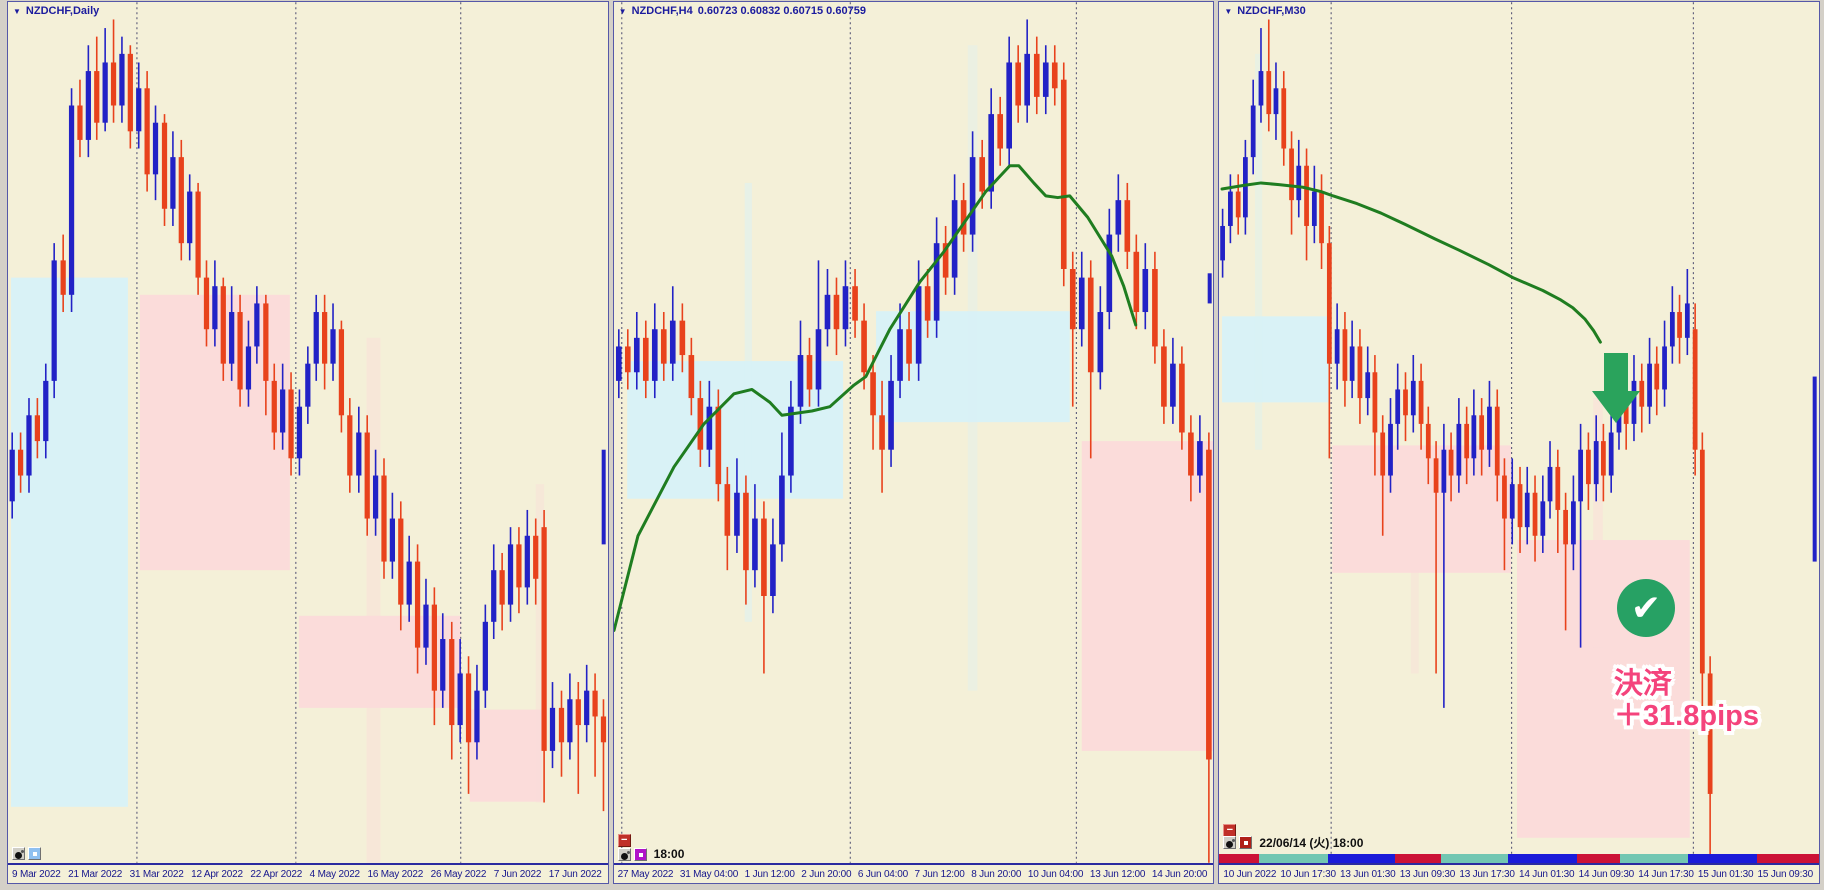 The height and width of the screenshot is (890, 1824). I want to click on indicator-collapse-button: −, so click(624, 840).